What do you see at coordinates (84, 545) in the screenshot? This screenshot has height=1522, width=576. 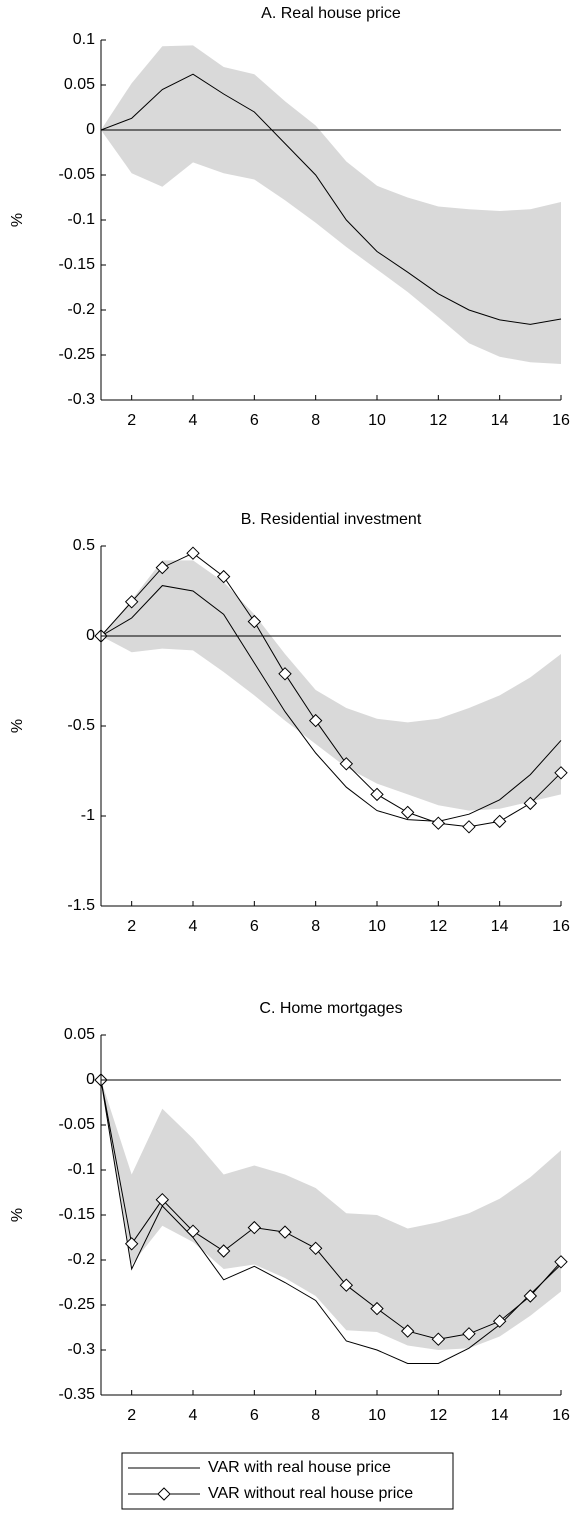 I see `y-tick-label: 0.5` at bounding box center [84, 545].